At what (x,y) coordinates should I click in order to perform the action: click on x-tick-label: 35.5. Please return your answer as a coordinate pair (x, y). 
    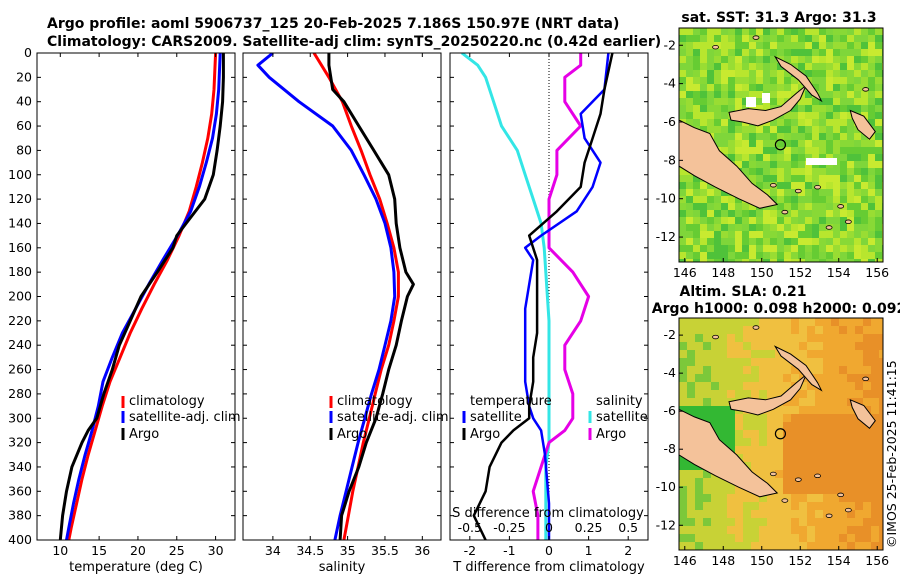
    Looking at the image, I should click on (385, 550).